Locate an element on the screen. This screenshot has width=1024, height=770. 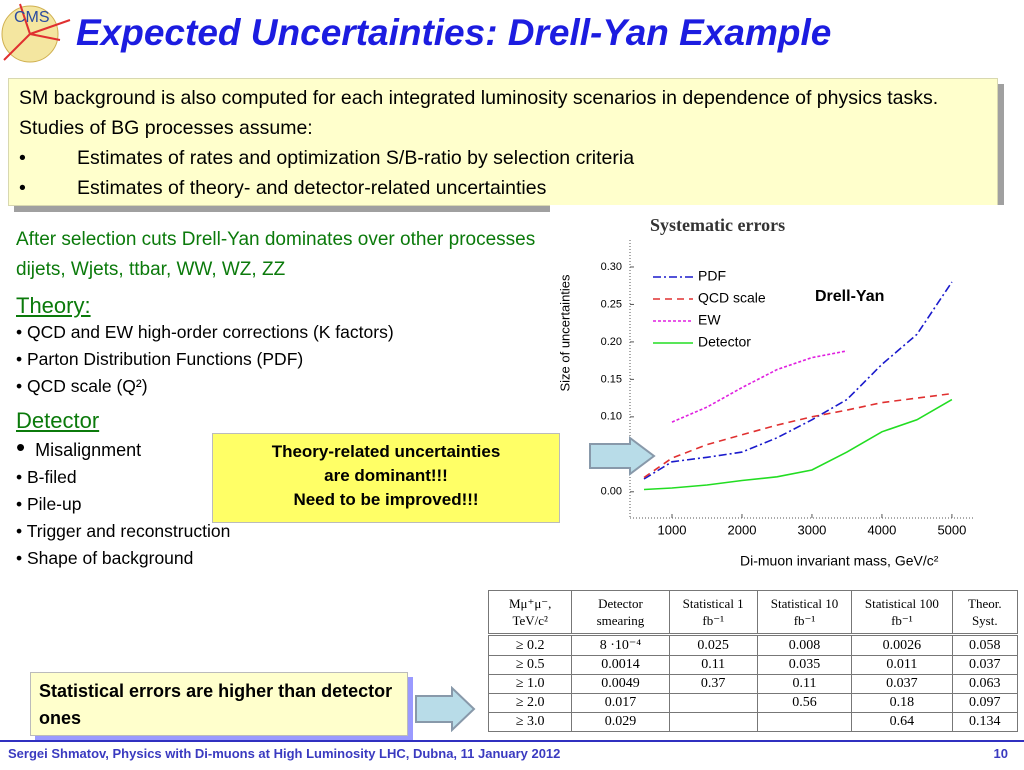
x-tick-label: 1000 is located at coordinates (672, 529).